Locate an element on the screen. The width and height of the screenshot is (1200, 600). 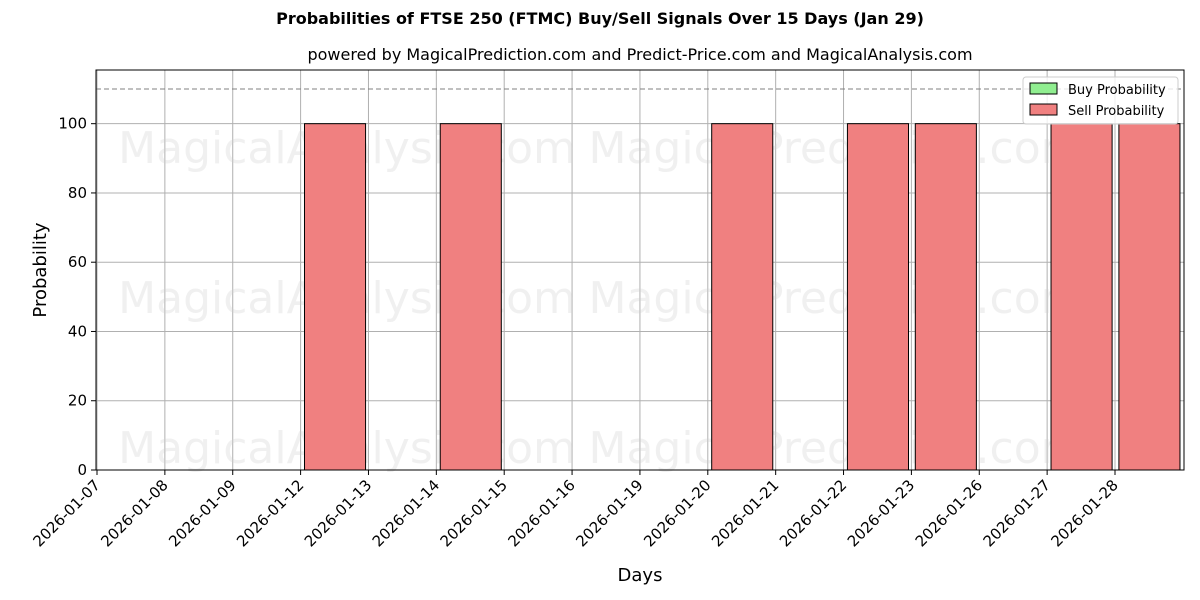
x-tick-label: 2026-01-13 is located at coordinates (338, 513).